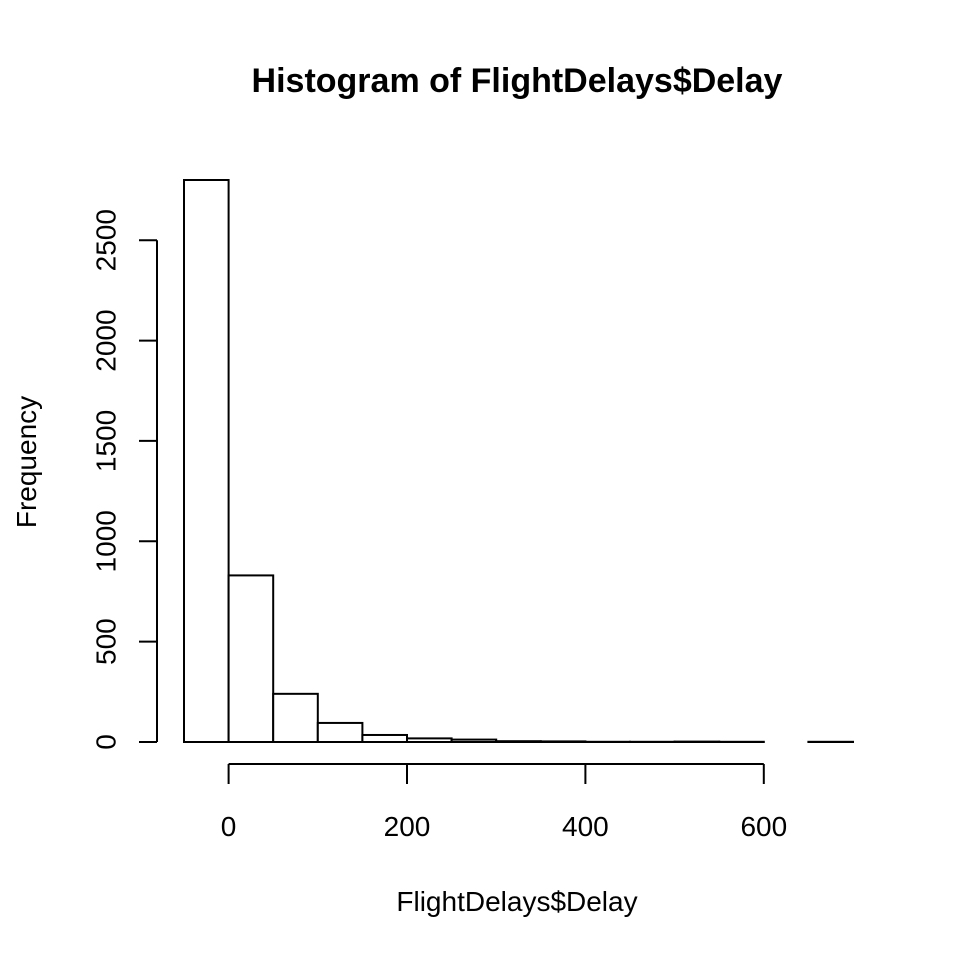 The image size is (960, 960). I want to click on y-tick-label: 2000, so click(105, 340).